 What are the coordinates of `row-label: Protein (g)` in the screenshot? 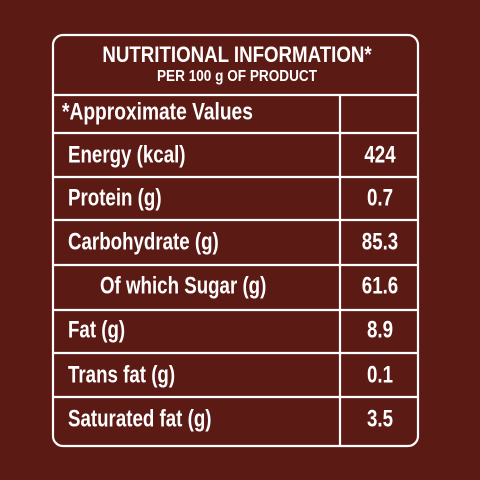 It's located at (115, 197).